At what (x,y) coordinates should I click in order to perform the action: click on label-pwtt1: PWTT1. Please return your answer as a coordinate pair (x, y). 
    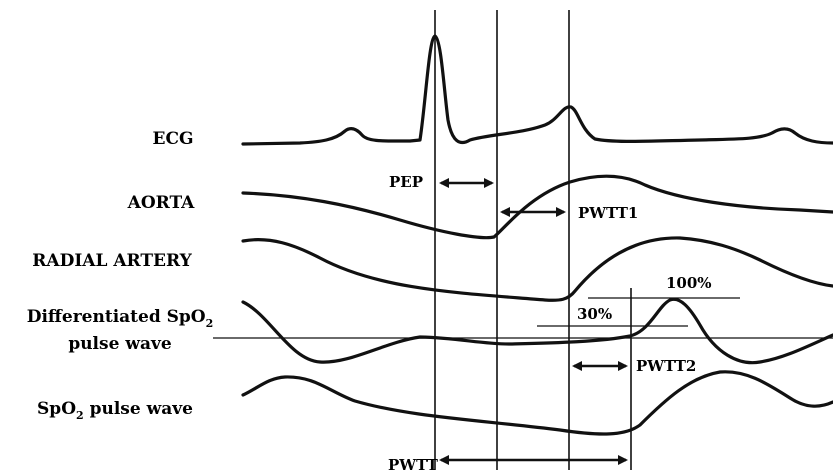
    Looking at the image, I should click on (608, 213).